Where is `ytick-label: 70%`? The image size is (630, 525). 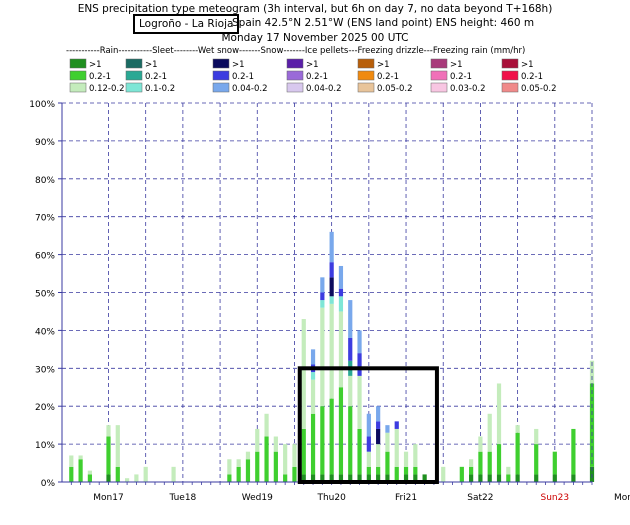
ytick-label: 70% is located at coordinates (45, 219).